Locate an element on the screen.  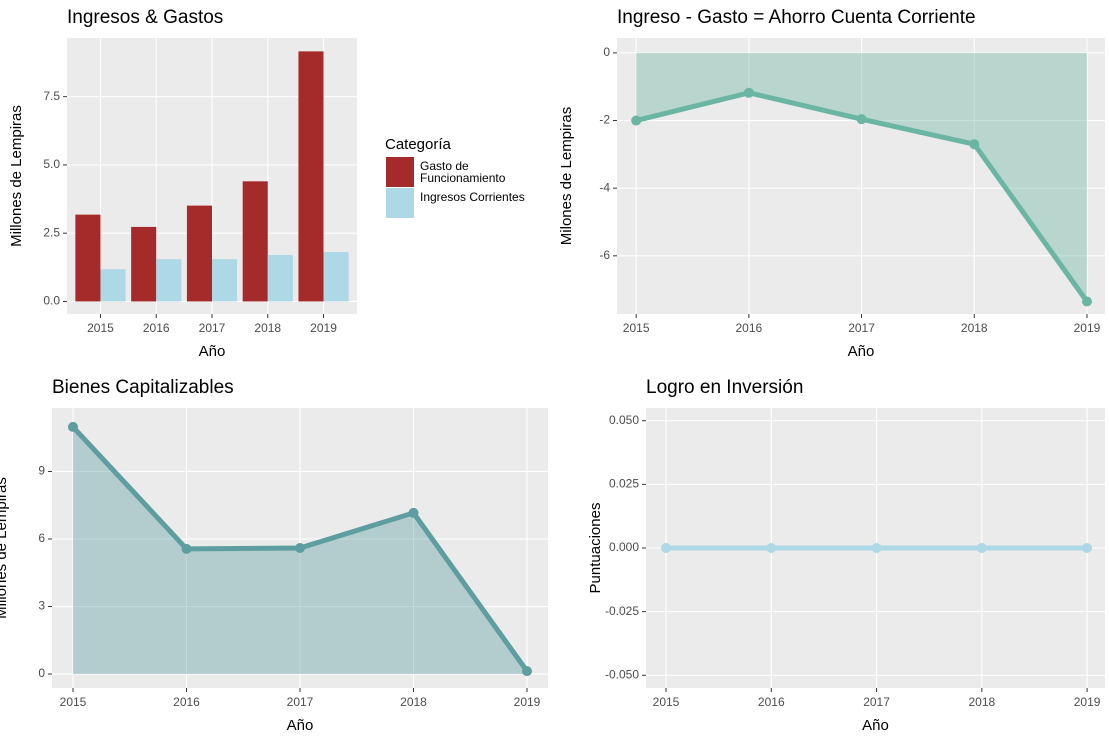
panel-title: Bienes Capitalizables is located at coordinates (143, 387).